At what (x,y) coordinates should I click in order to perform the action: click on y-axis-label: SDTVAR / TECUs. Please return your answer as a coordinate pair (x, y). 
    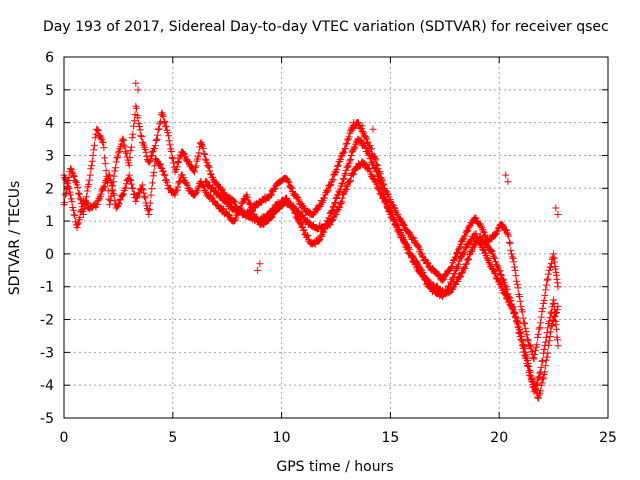
    Looking at the image, I should click on (15, 238).